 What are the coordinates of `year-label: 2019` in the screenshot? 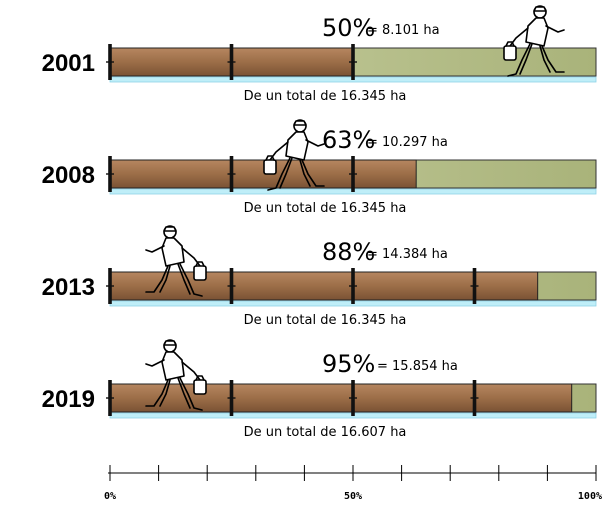 It's located at (68, 399).